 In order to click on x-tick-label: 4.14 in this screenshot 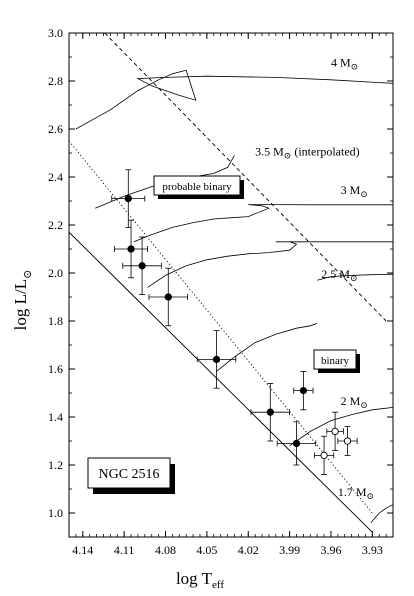, I will do `click(82, 550)`.